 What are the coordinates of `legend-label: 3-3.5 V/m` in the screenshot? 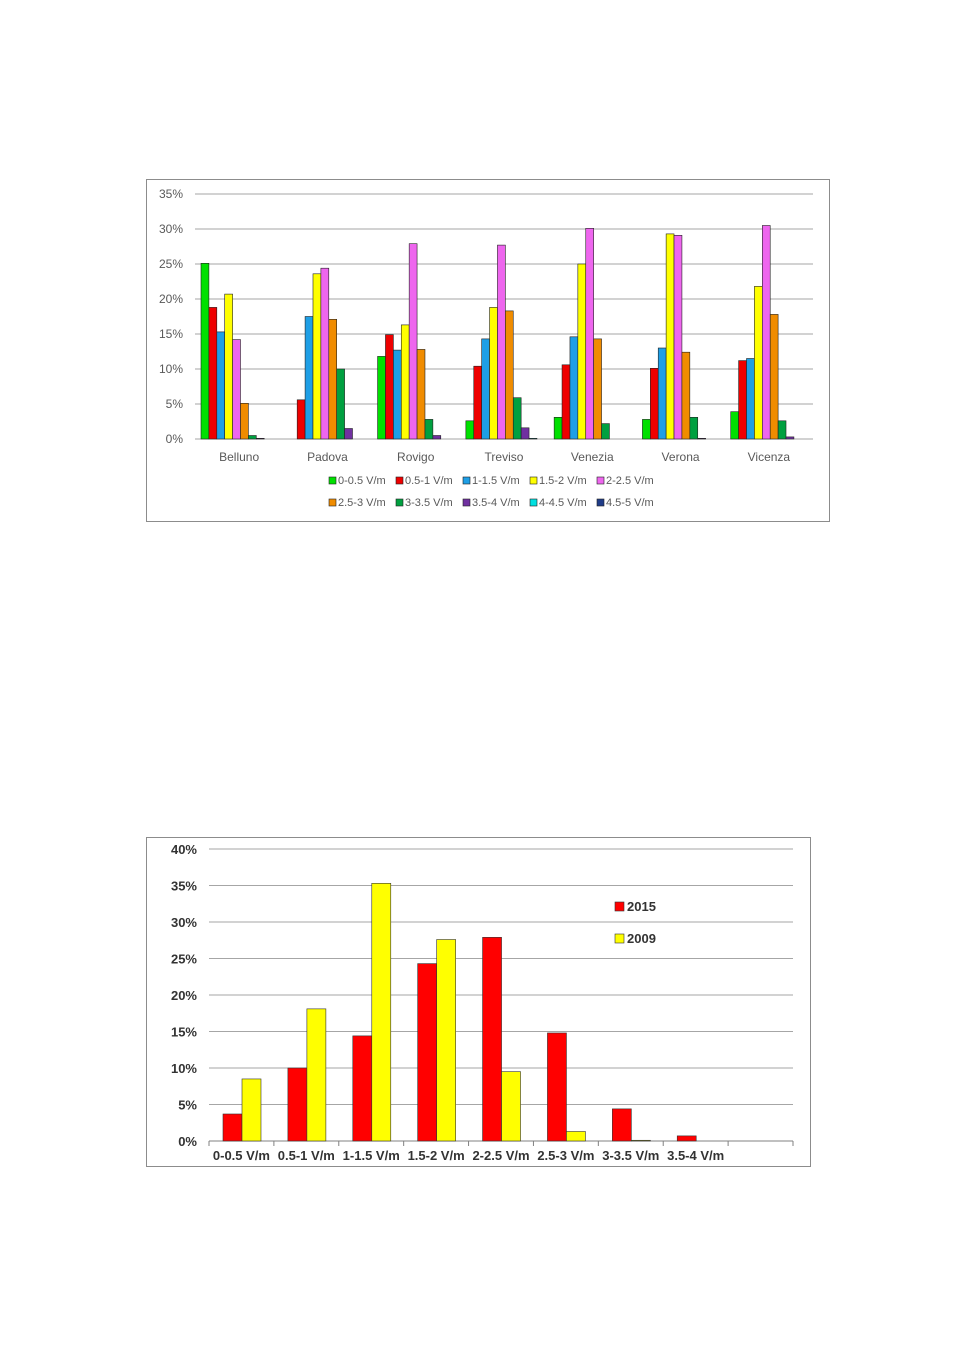 It's located at (429, 503).